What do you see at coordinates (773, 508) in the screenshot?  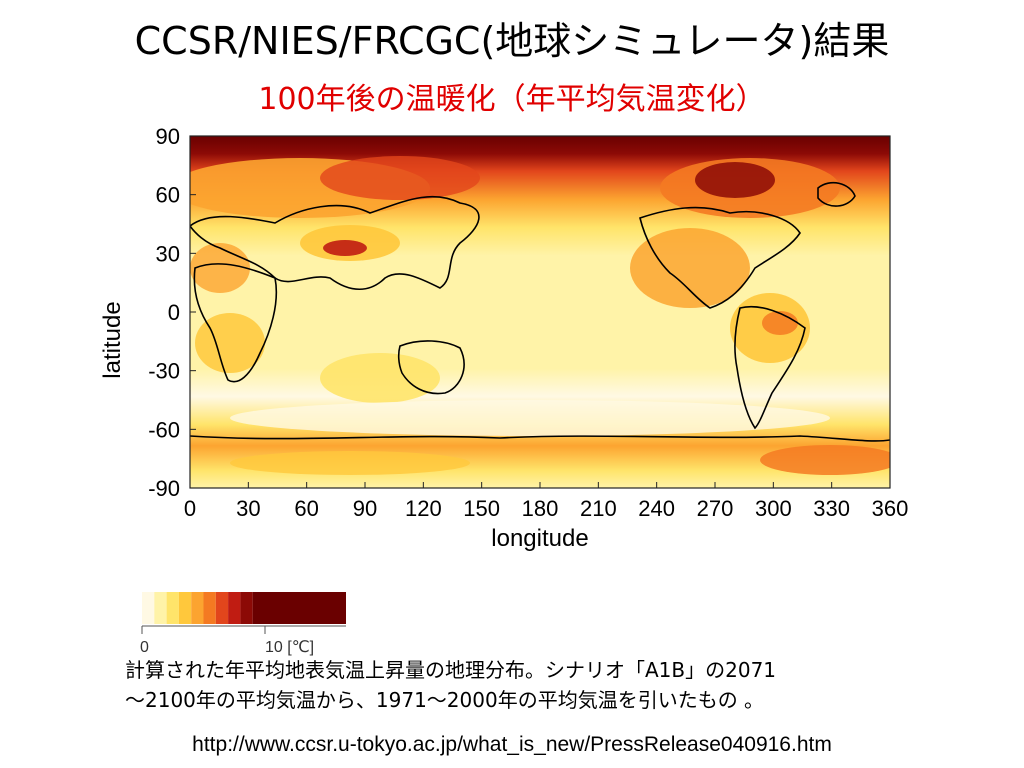 I see `x-tick-label: 300` at bounding box center [773, 508].